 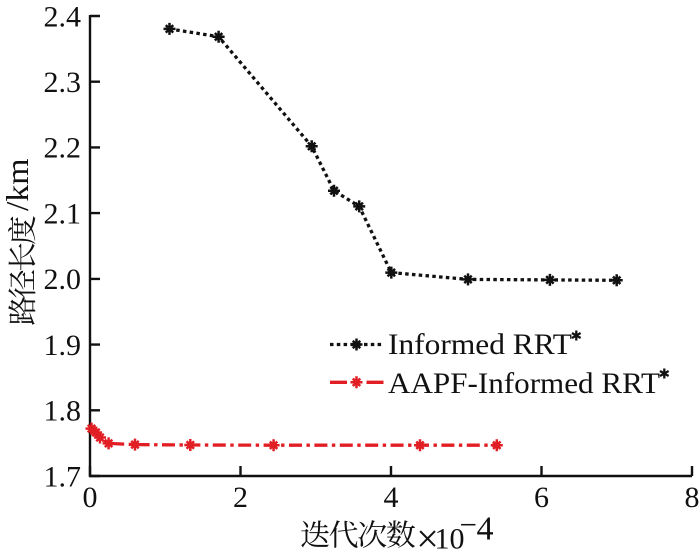 I want to click on svg-text: 2.1, so click(x=63, y=213).